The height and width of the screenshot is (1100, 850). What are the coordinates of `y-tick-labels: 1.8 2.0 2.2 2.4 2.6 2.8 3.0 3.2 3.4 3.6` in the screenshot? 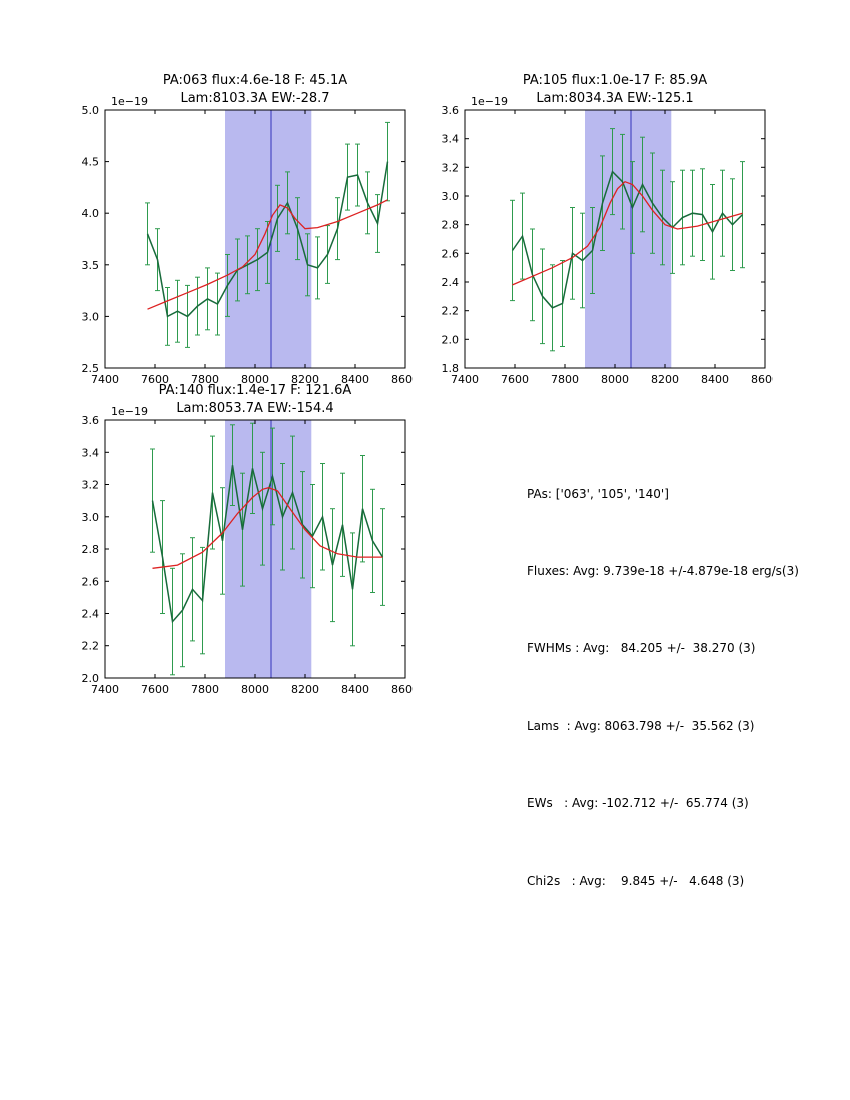 It's located at (451, 239).